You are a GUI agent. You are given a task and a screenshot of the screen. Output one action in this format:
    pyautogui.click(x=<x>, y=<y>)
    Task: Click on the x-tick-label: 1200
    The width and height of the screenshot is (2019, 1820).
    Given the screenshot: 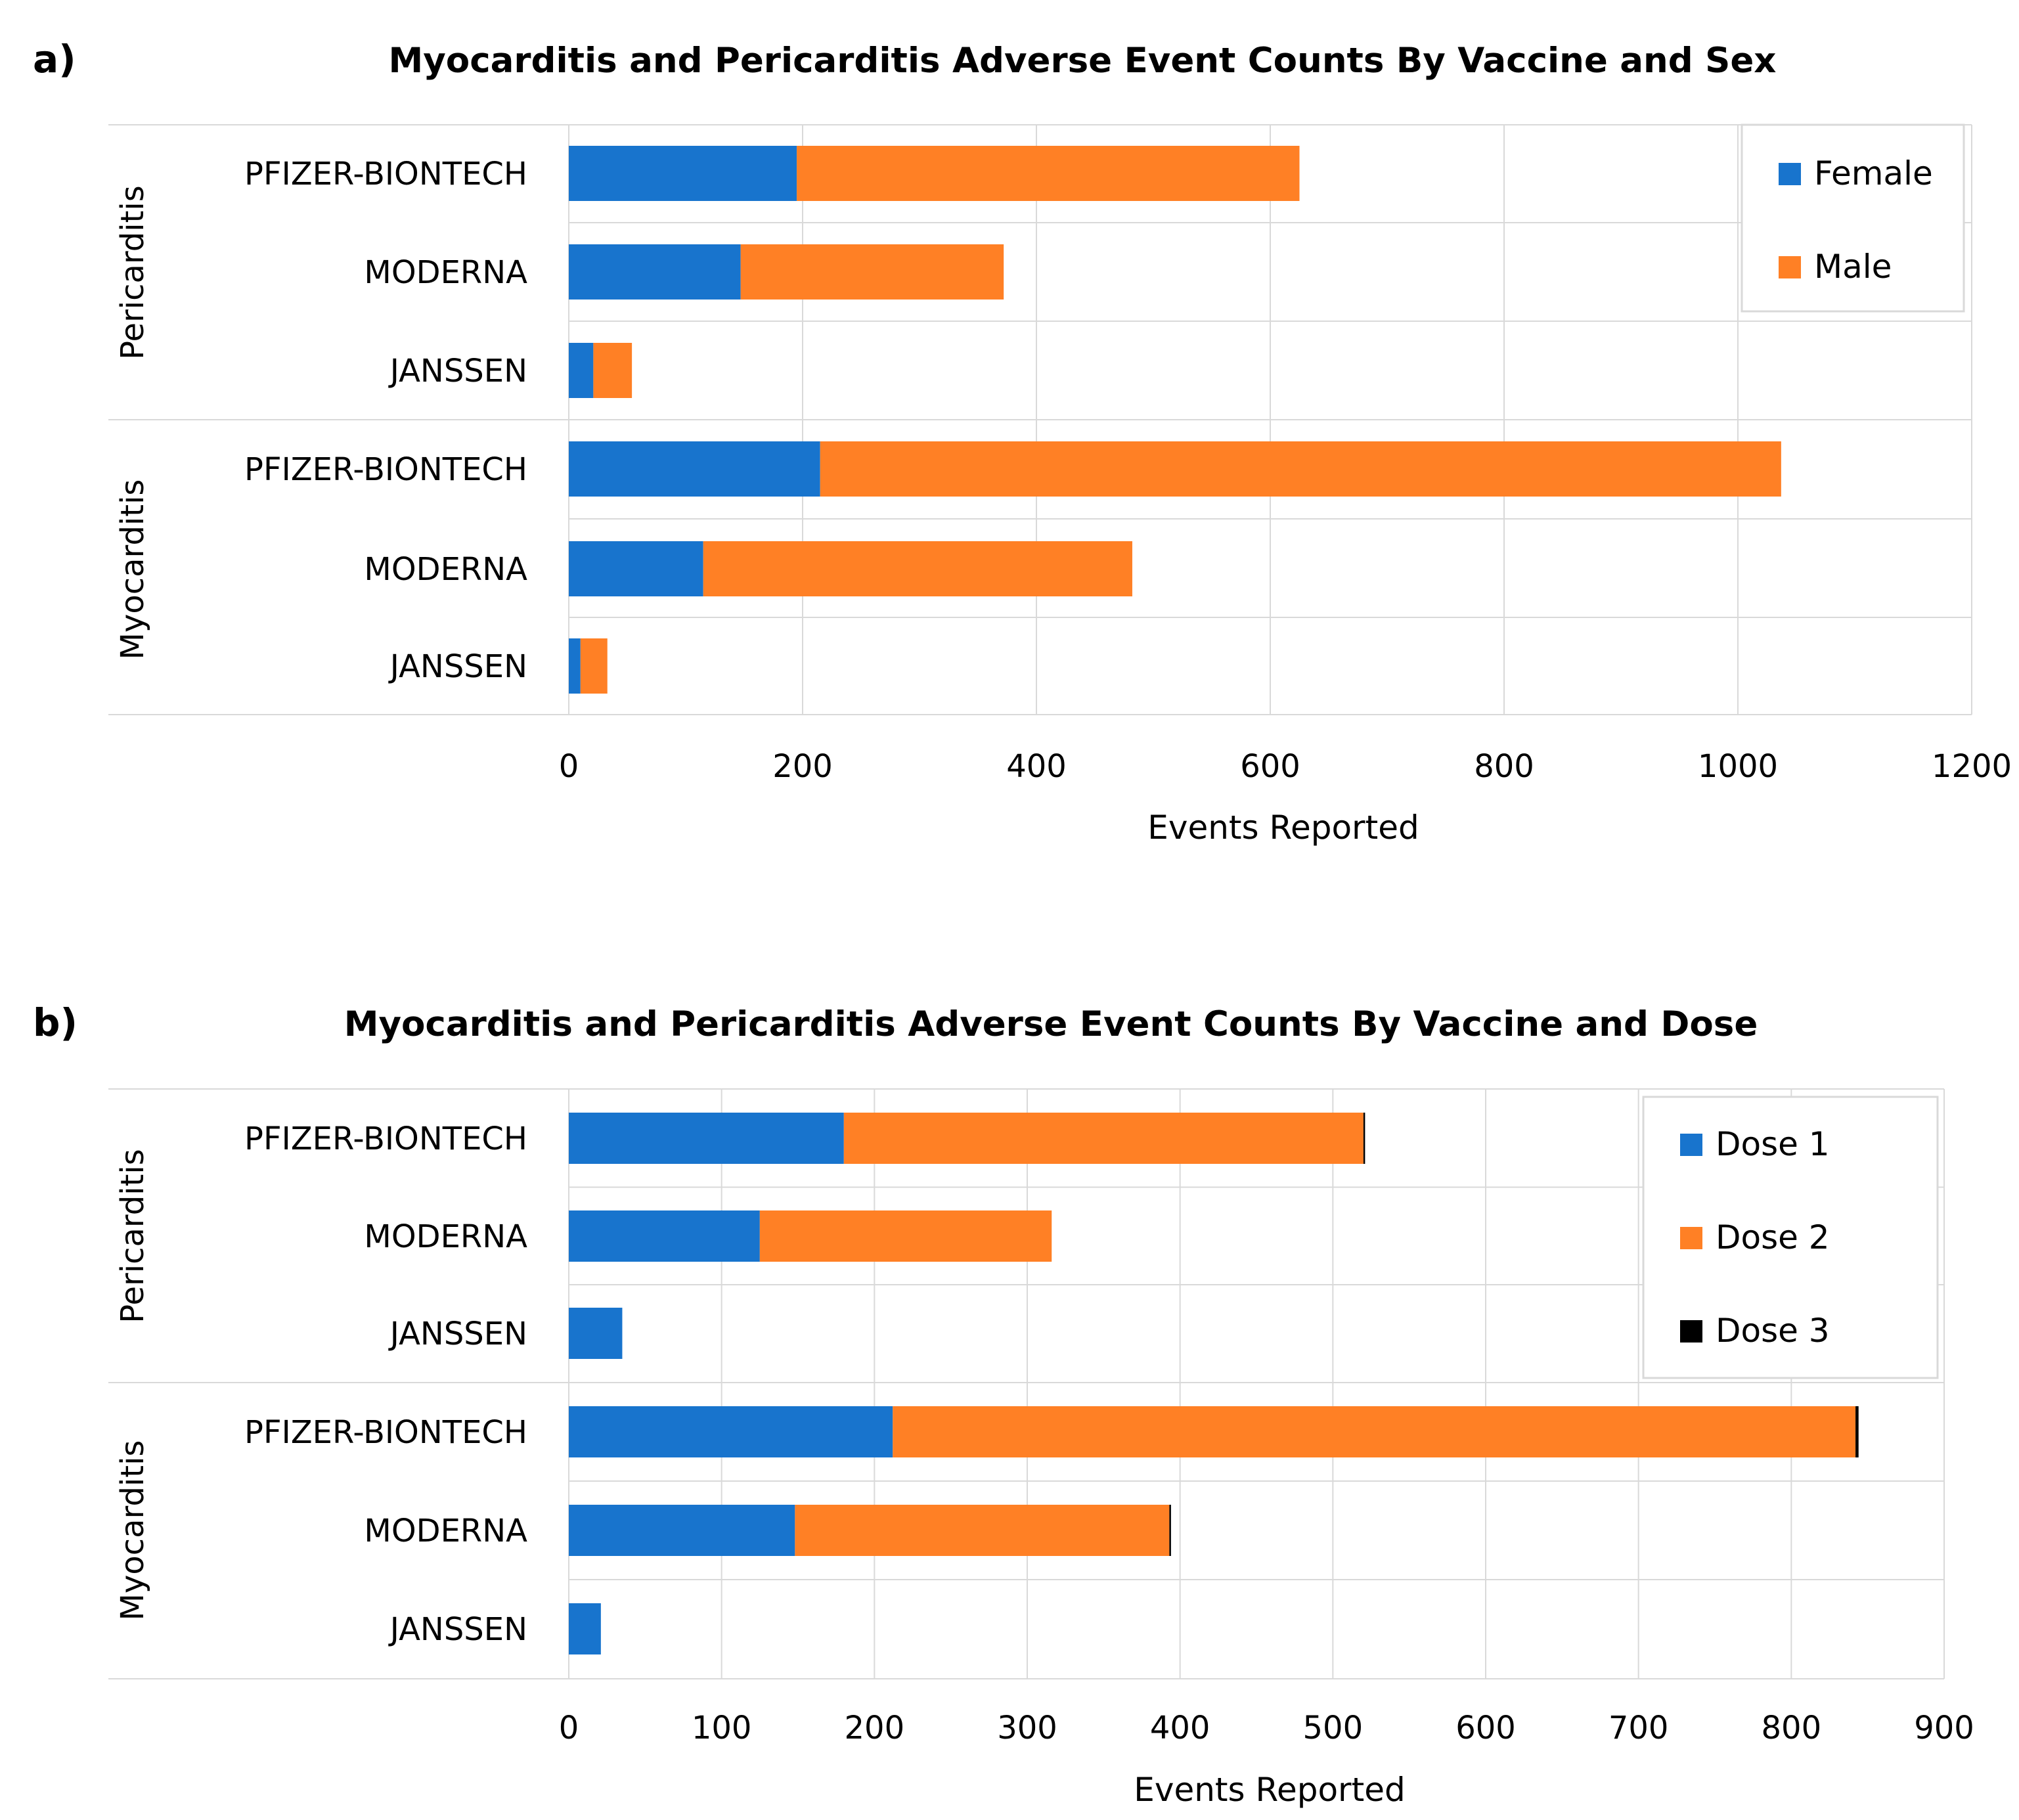 What is the action you would take?
    pyautogui.click(x=1972, y=766)
    